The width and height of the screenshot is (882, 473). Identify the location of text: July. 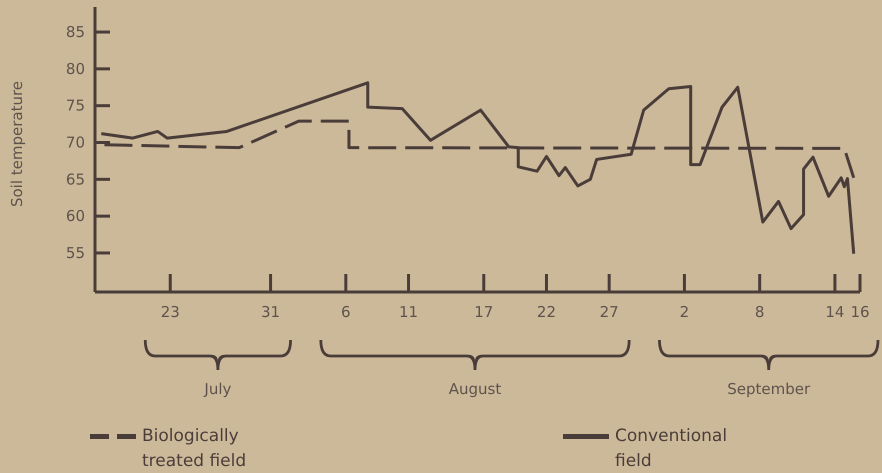
(217, 389).